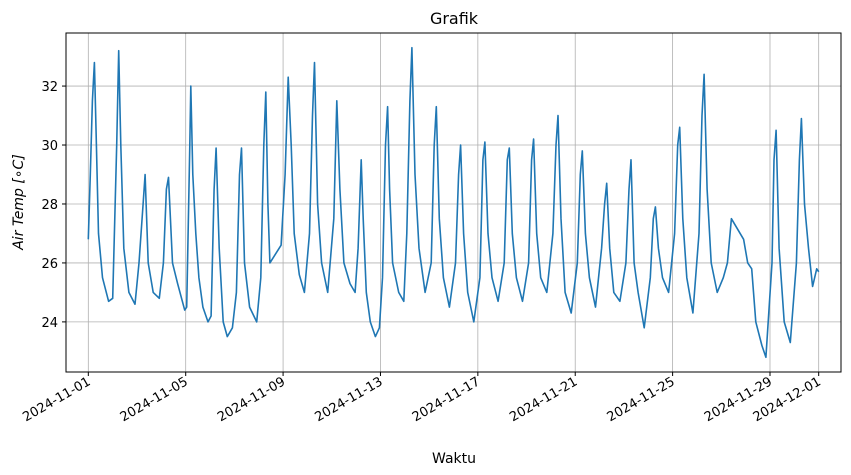 The image size is (851, 475). What do you see at coordinates (19, 202) in the screenshot?
I see `y-axis-label: Air Temp [∘C]` at bounding box center [19, 202].